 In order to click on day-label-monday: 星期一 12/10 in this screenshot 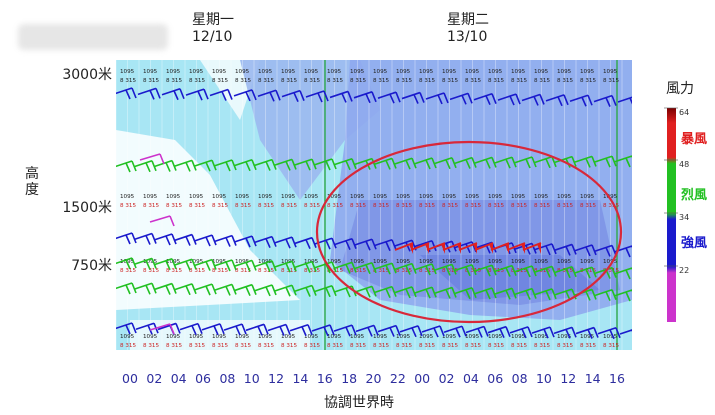, I will do `click(213, 29)`.